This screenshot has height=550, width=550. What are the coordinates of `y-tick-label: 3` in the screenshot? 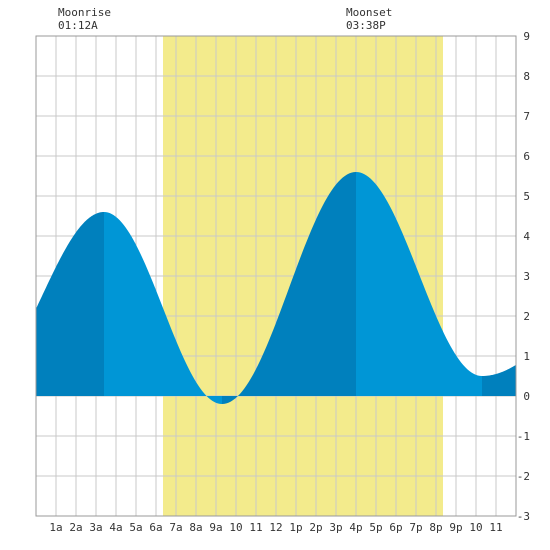 It's located at (526, 276).